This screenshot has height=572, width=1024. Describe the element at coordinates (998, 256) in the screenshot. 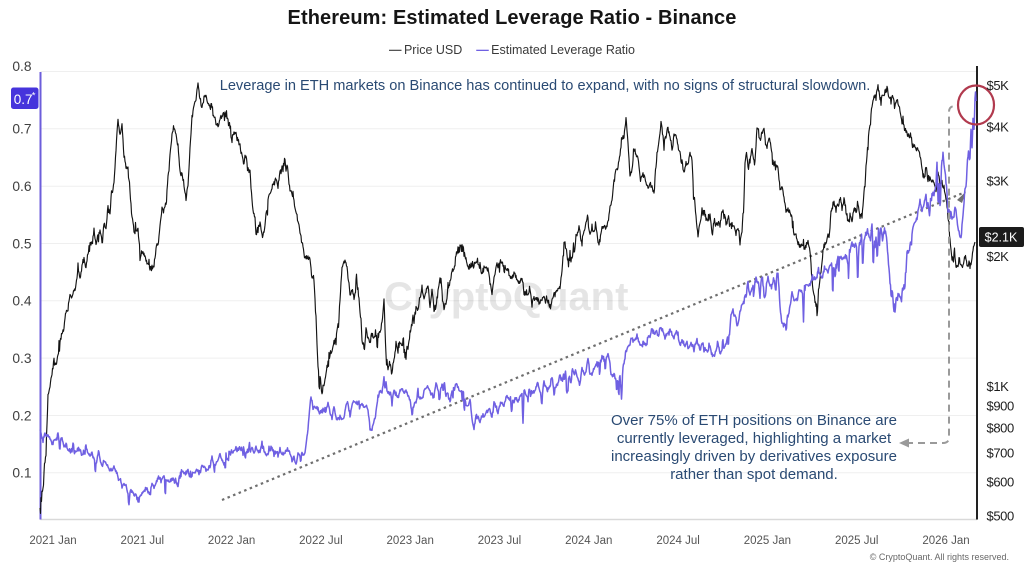

I see `svg-text: $2K` at that location.